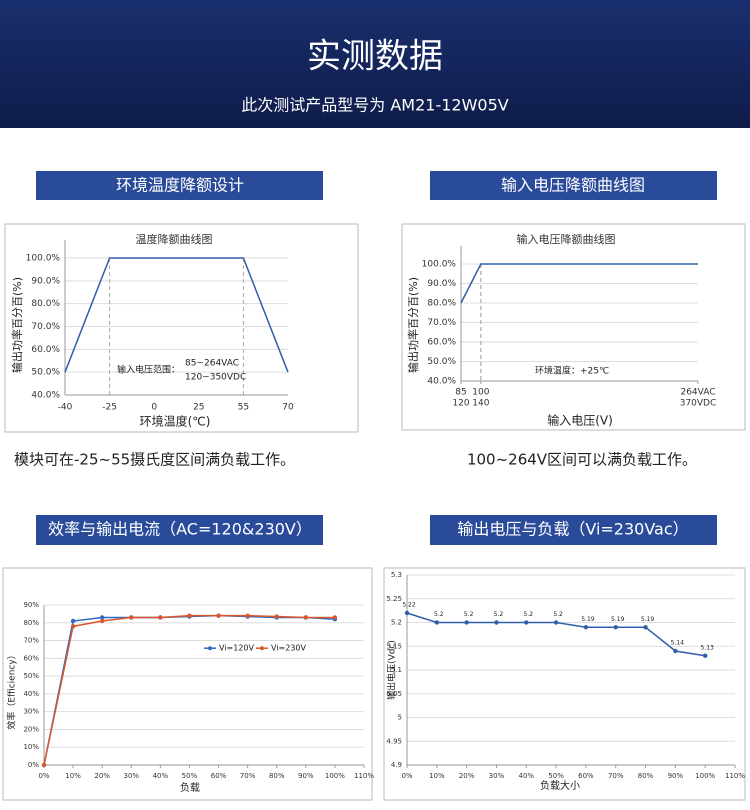 The height and width of the screenshot is (810, 750). What do you see at coordinates (154, 460) in the screenshot?
I see `section-caption: 模块可在-25~55摄氏度区间满负载工作。` at bounding box center [154, 460].